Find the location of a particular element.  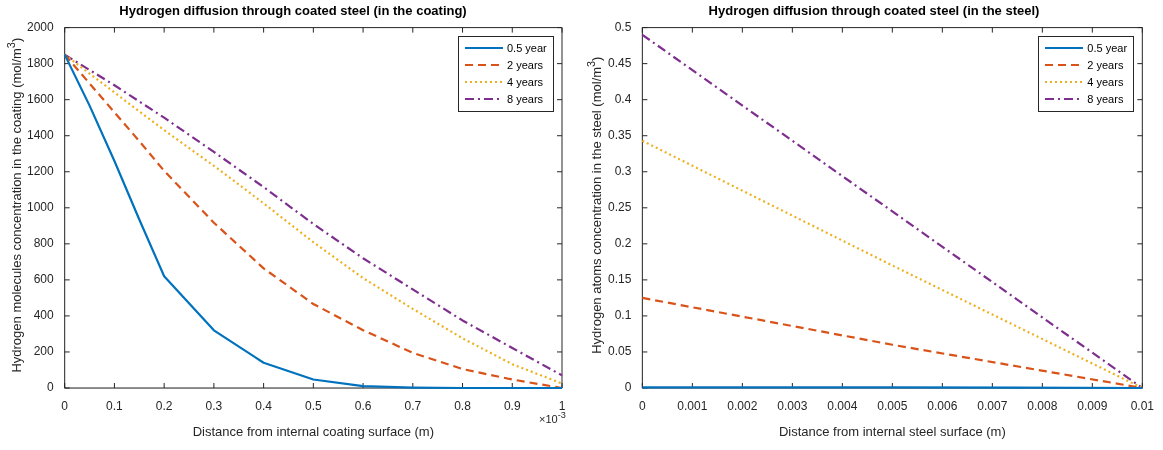

y-tick-label: 0.45 is located at coordinates (620, 62).